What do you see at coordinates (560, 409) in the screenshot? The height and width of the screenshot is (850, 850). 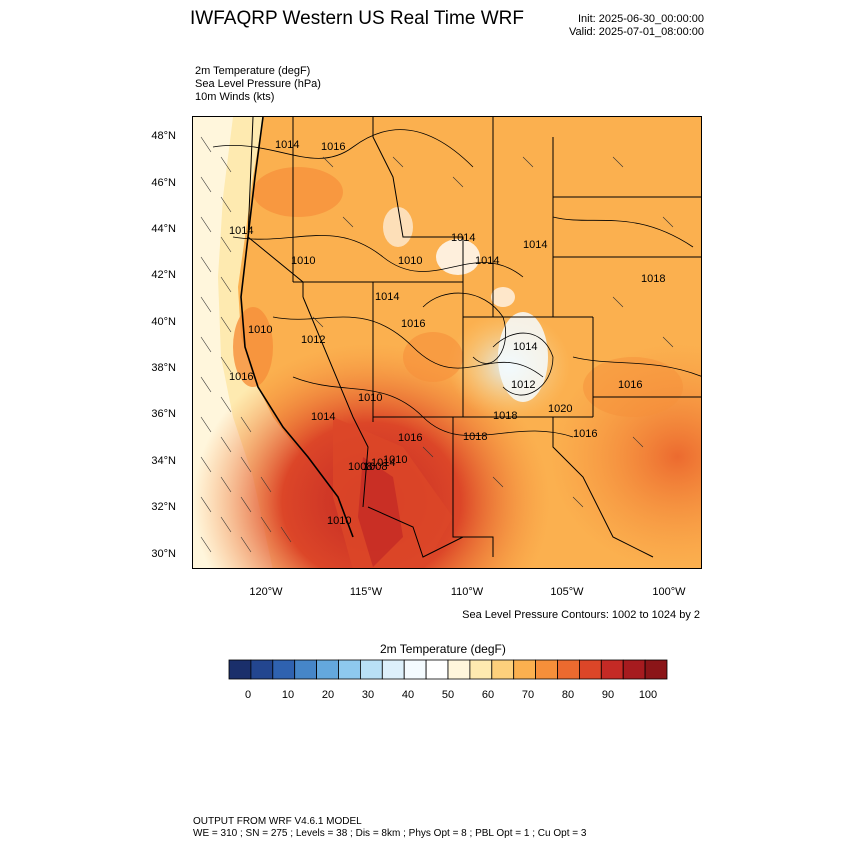 I see `pressure-label: 1020` at bounding box center [560, 409].